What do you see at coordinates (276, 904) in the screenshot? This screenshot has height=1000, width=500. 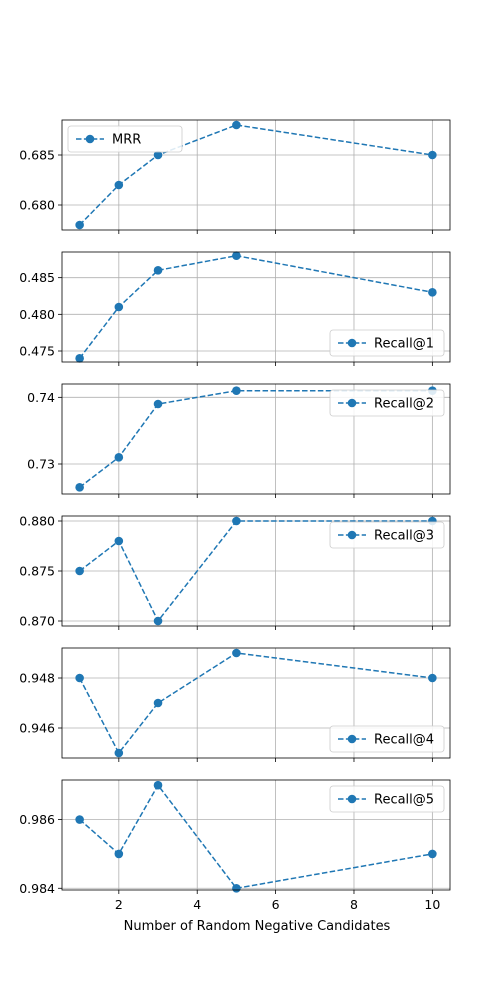 I see `x-tick-label: 6` at bounding box center [276, 904].